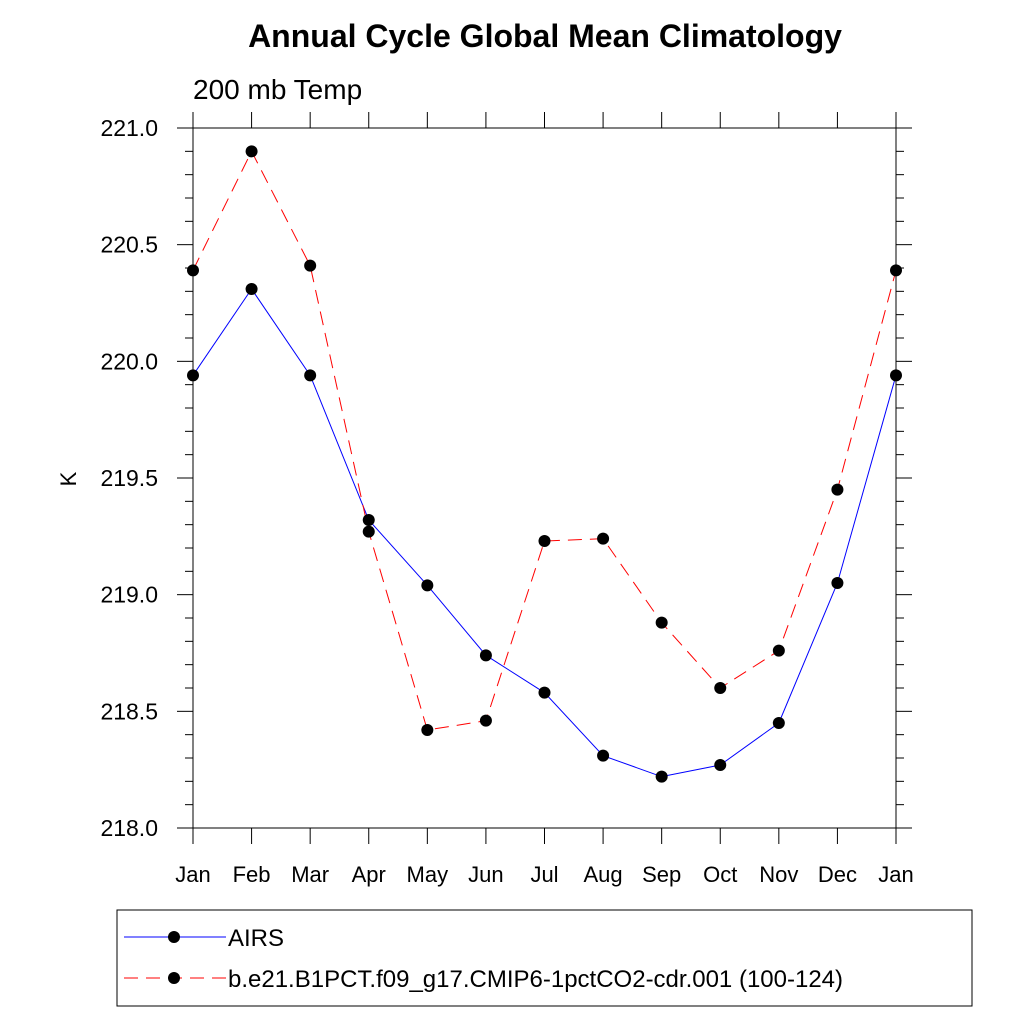 The height and width of the screenshot is (1024, 1024). What do you see at coordinates (603, 874) in the screenshot?
I see `x-tick-label: Aug` at bounding box center [603, 874].